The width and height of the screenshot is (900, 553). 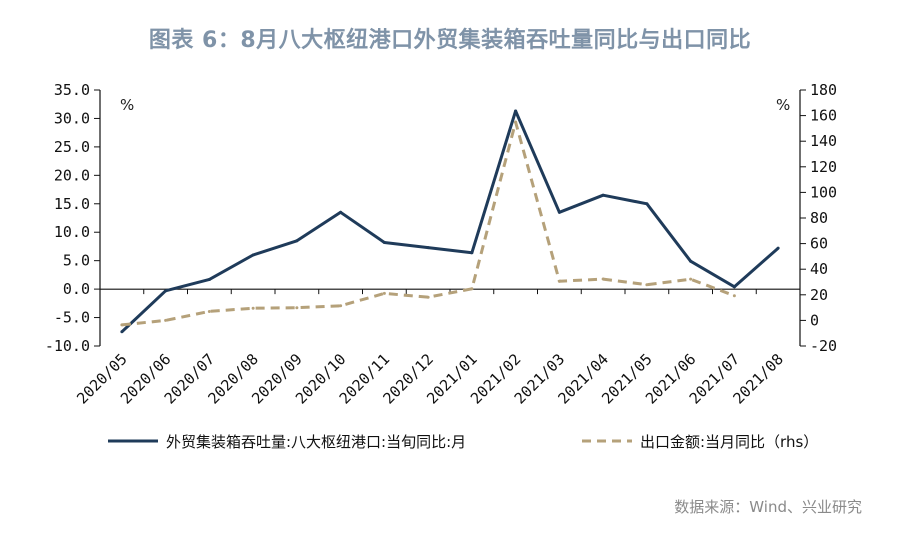 I want to click on right-tick-label: 20, so click(x=819, y=295).